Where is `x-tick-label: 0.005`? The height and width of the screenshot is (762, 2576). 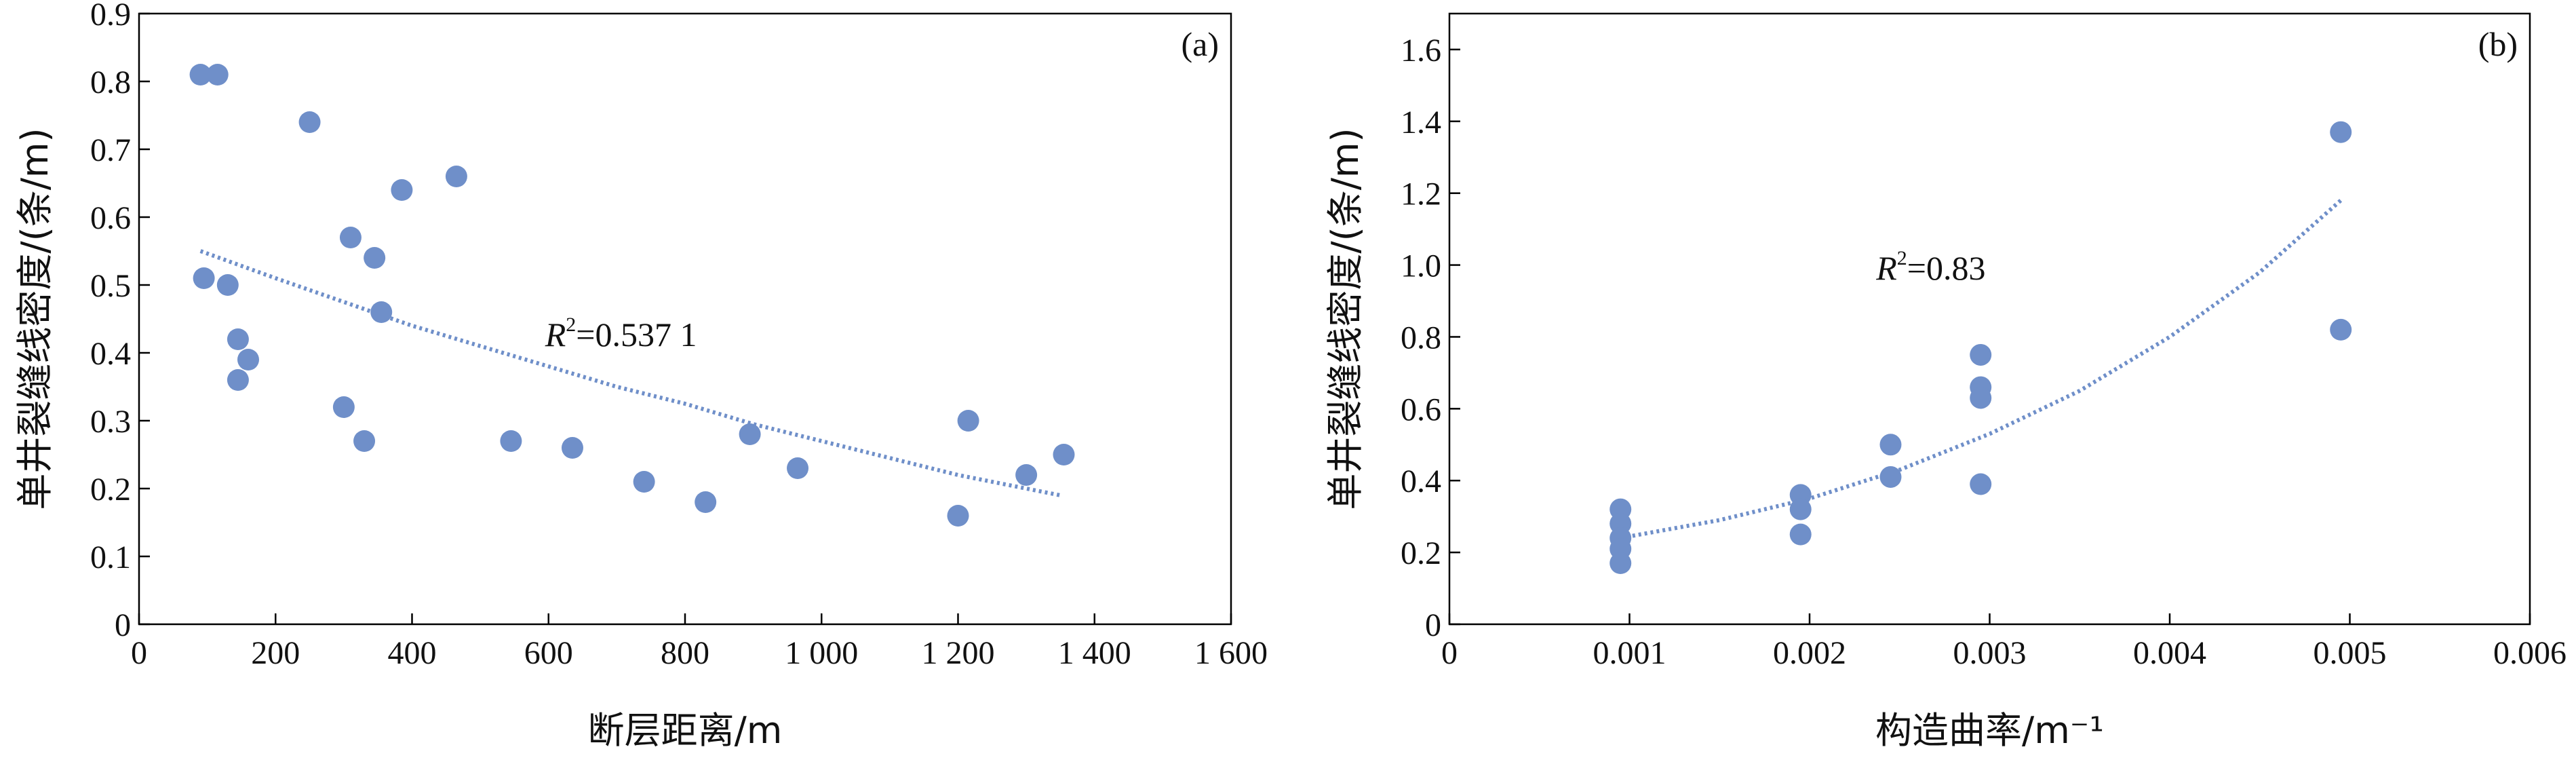
x-tick-label: 0.005 is located at coordinates (2350, 653).